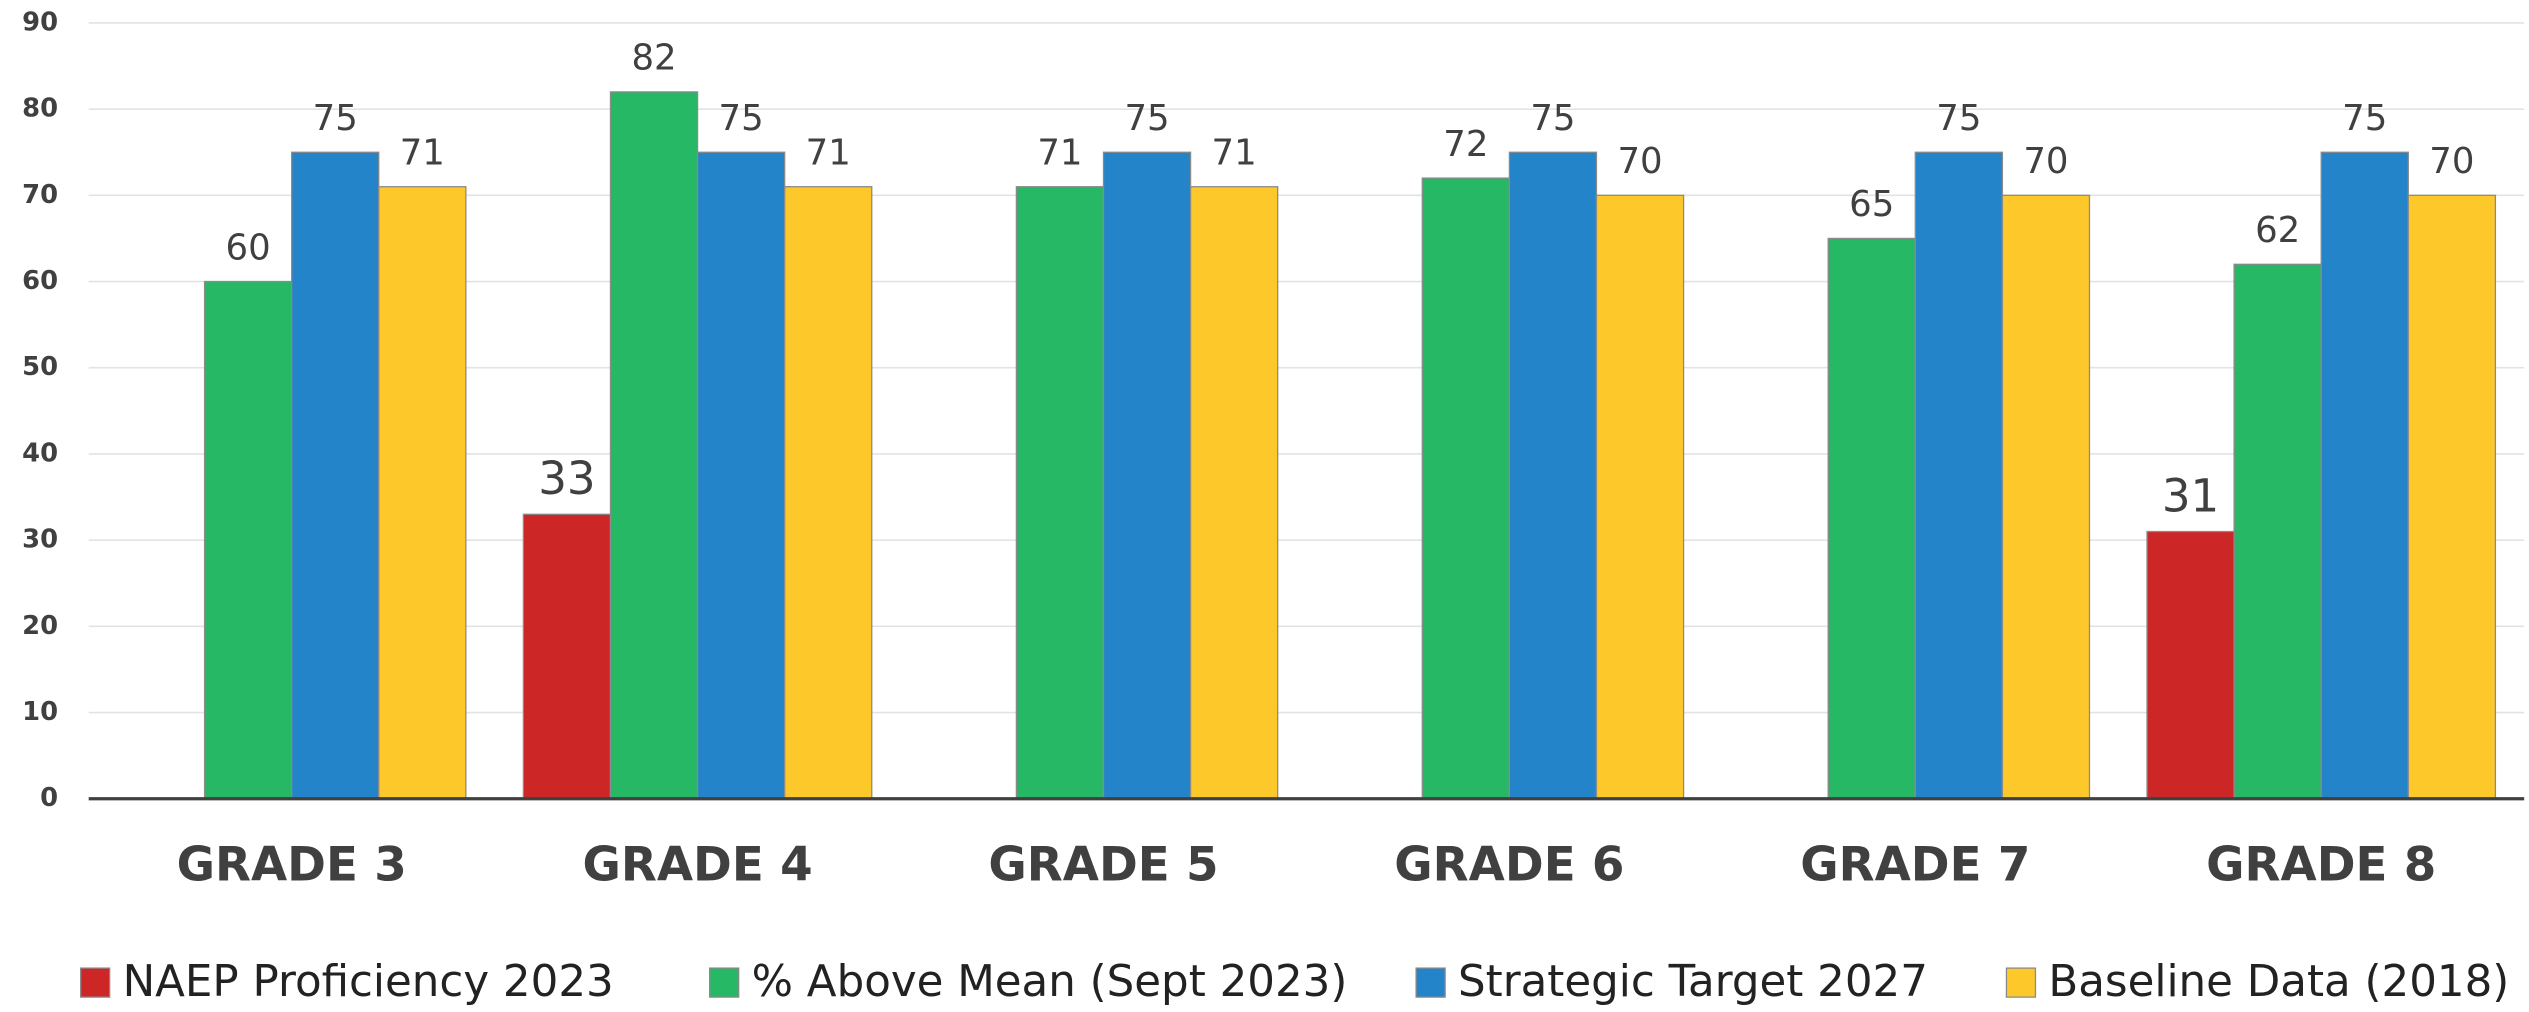 The width and height of the screenshot is (2529, 1012). I want to click on legend-label: Baseline Data (2018), so click(2278, 982).